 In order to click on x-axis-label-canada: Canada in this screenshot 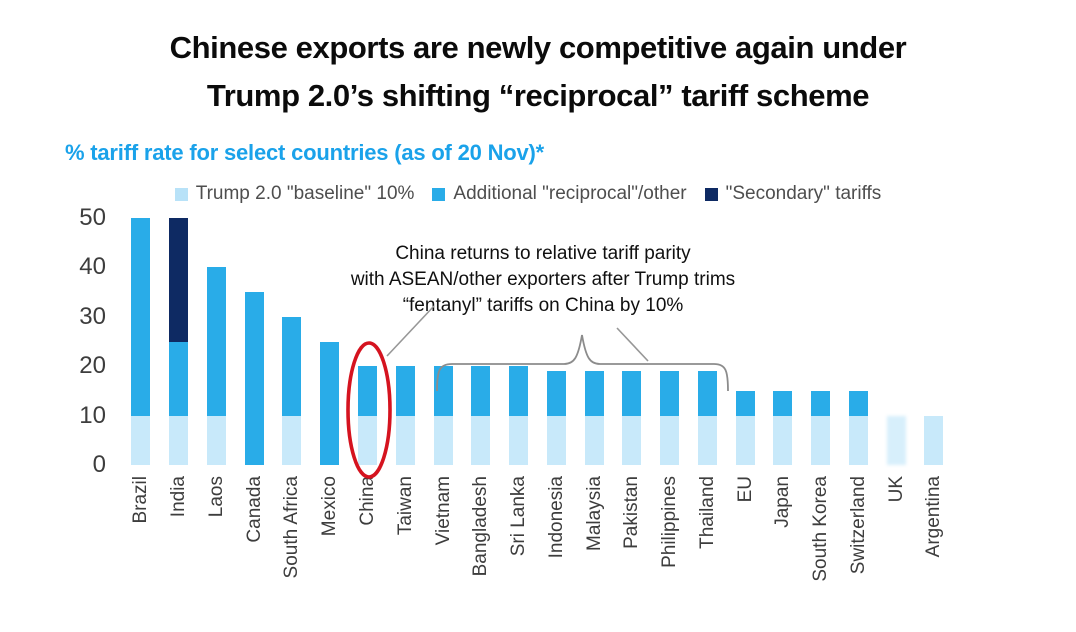, I will do `click(254, 509)`.